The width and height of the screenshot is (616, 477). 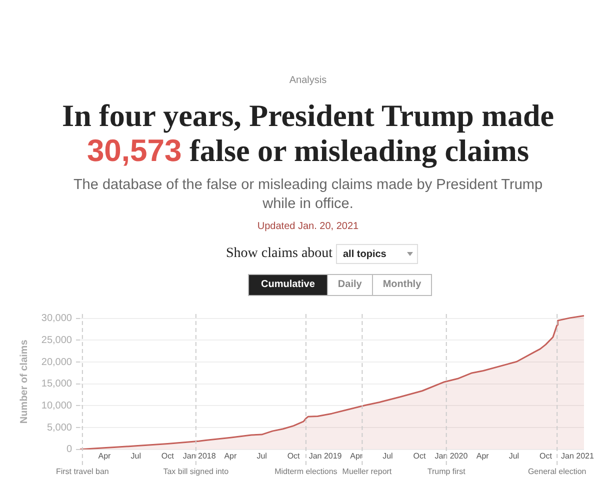 What do you see at coordinates (56, 406) in the screenshot?
I see `y-tick-label: 10,000` at bounding box center [56, 406].